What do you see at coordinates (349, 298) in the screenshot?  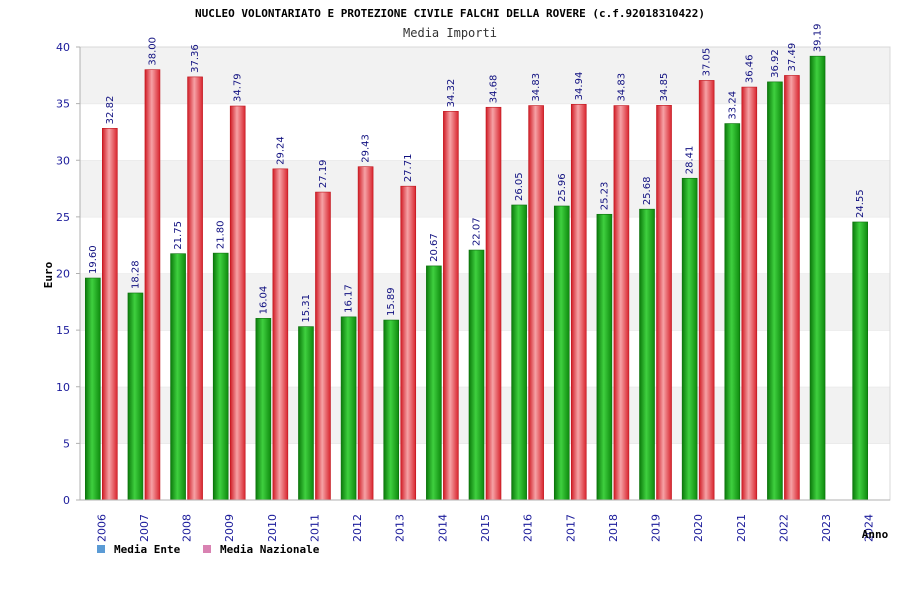 I see `value-label: 16.17` at bounding box center [349, 298].